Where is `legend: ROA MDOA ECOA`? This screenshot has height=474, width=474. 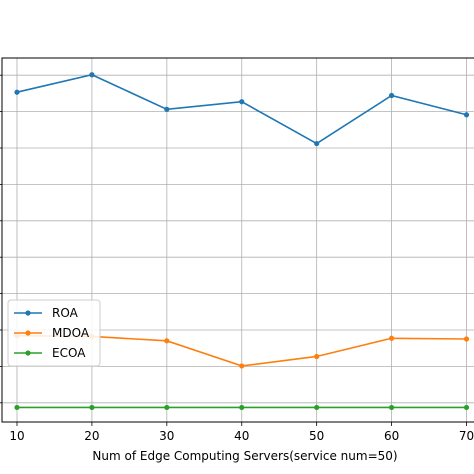 legend: ROA MDOA ECOA is located at coordinates (54, 333).